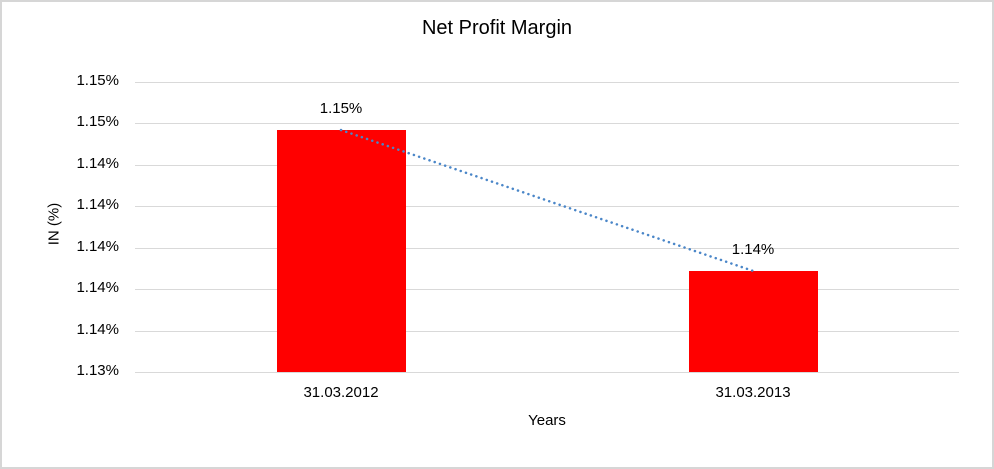  I want to click on bar-data-label: 1.15%, so click(341, 109).